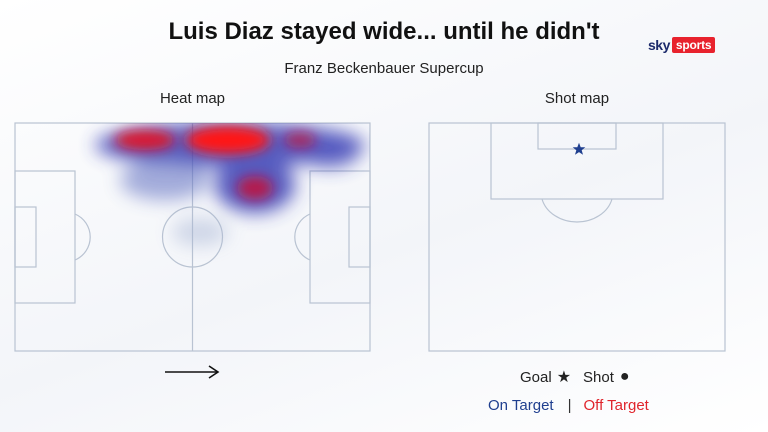 The width and height of the screenshot is (768, 432). I want to click on star-icon: ★, so click(564, 377).